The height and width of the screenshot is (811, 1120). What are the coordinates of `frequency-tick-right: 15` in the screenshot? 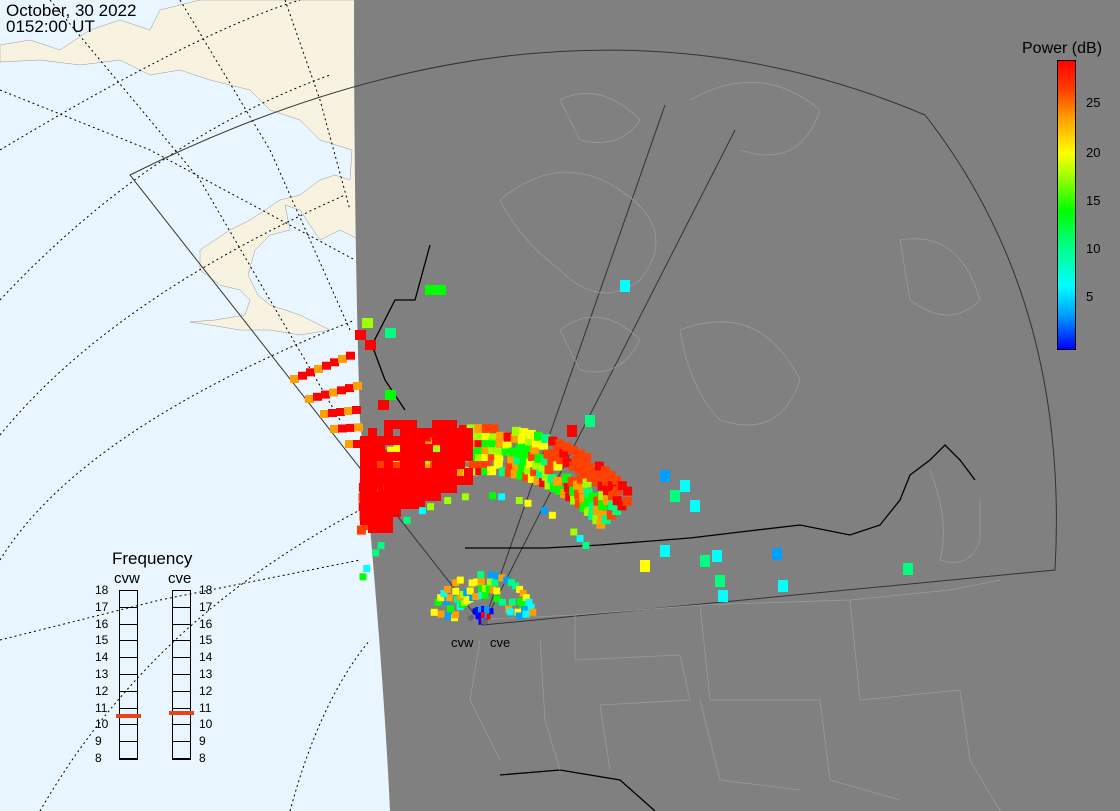 It's located at (206, 640).